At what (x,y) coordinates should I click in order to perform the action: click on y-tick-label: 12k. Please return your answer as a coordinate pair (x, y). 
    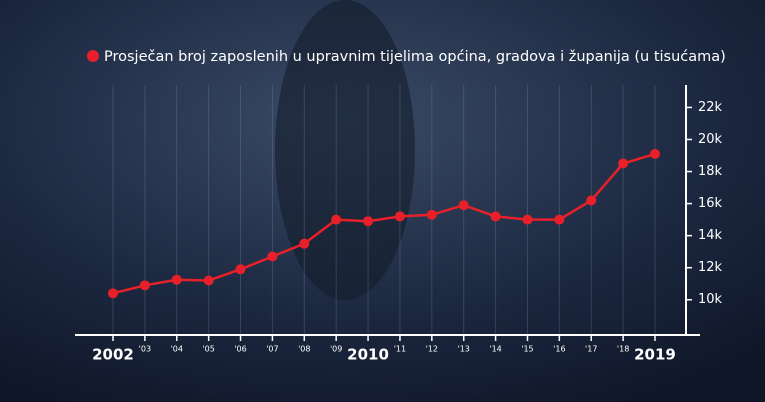
    Looking at the image, I should click on (710, 267).